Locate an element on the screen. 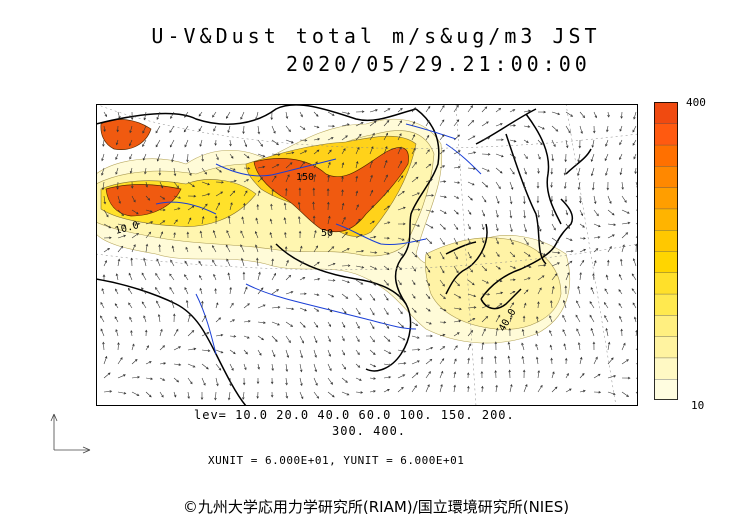  colorbar-min-label: 10 is located at coordinates (698, 405).